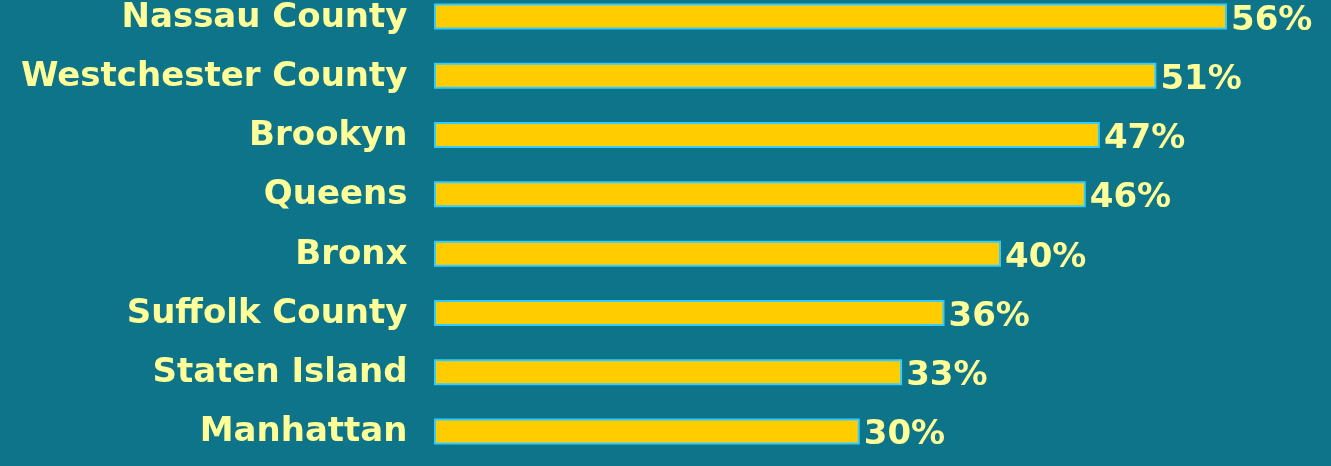 This screenshot has height=466, width=1331. Describe the element at coordinates (303, 429) in the screenshot. I see `y-tick-label: Manhattan` at that location.